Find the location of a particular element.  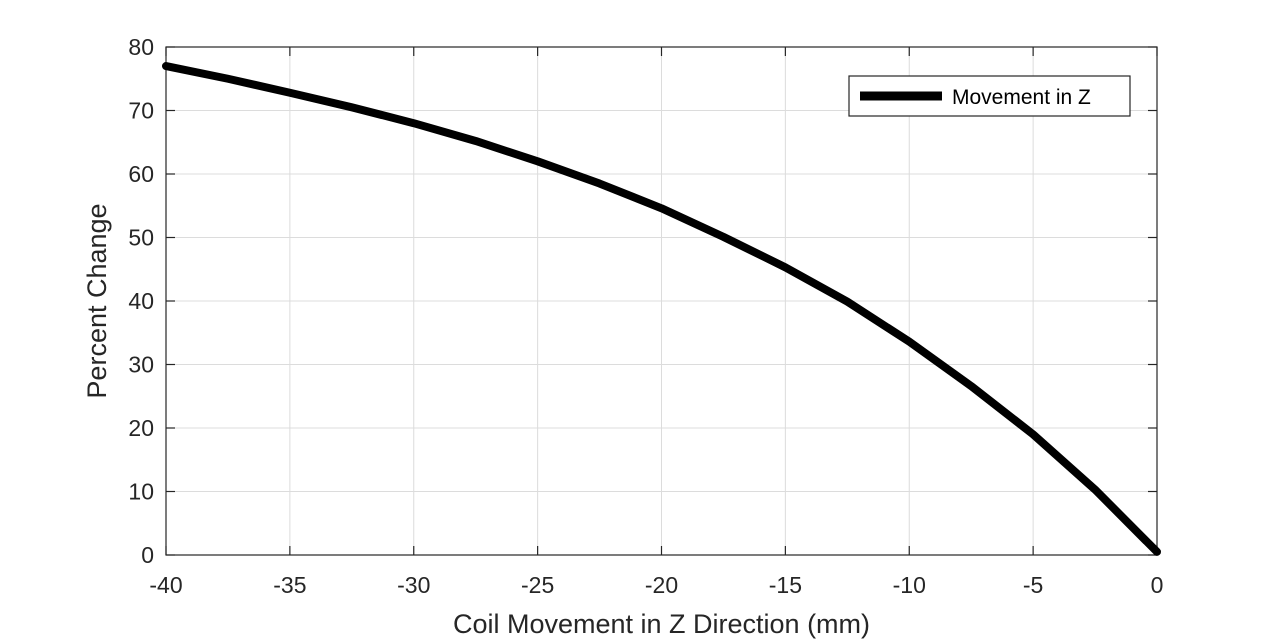

y-tick-label: 50 is located at coordinates (141, 238).